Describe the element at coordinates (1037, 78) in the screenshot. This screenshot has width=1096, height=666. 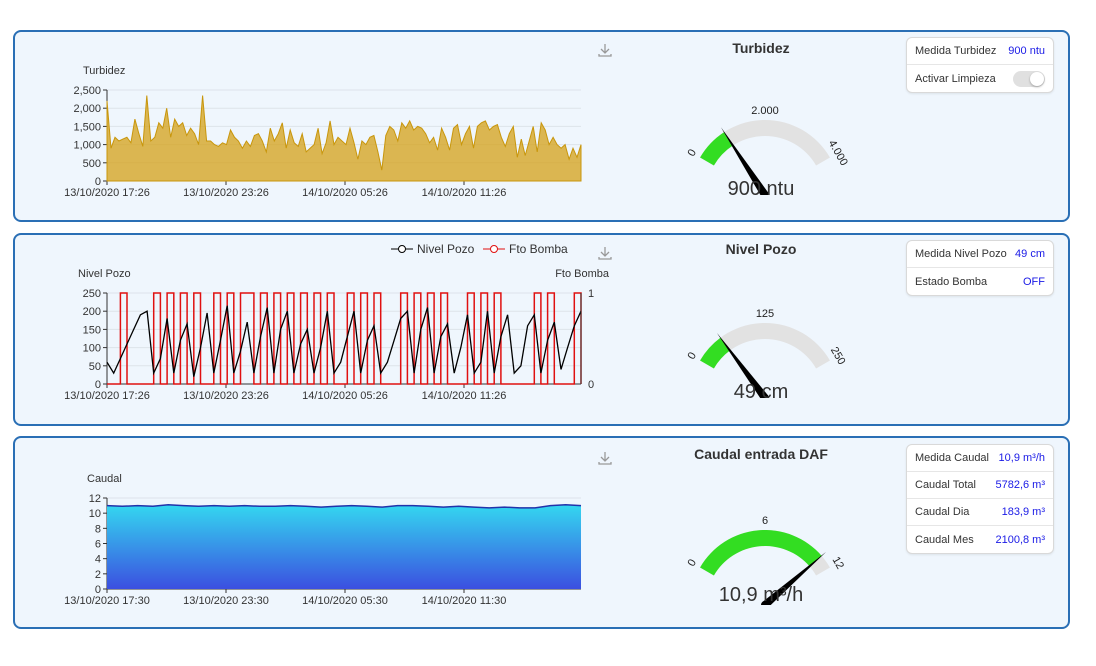
I see `toggle-knob` at that location.